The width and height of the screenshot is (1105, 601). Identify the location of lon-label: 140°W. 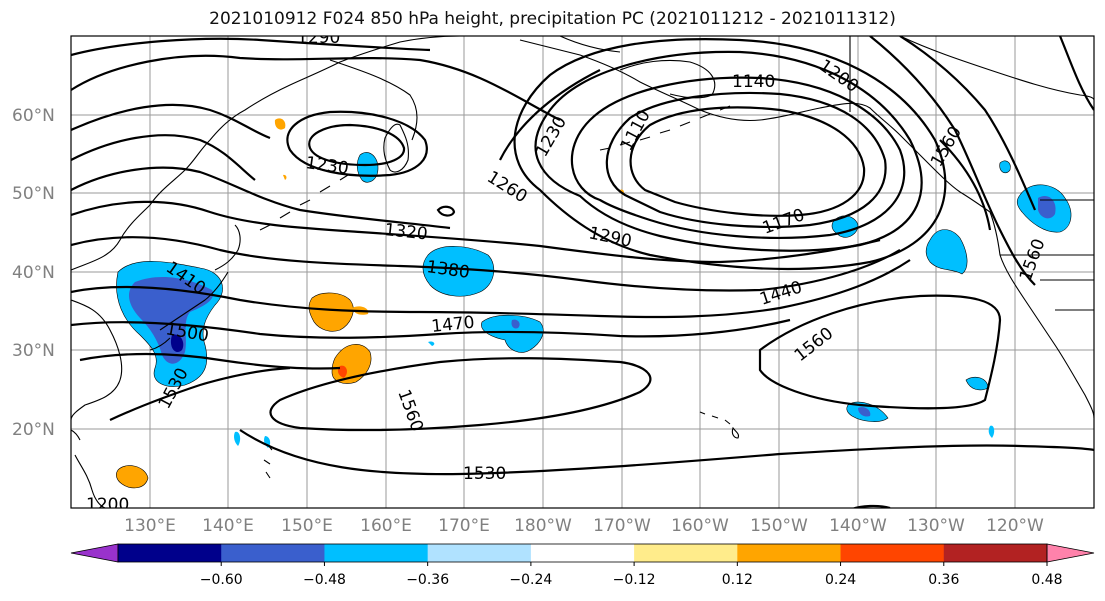
(858, 526).